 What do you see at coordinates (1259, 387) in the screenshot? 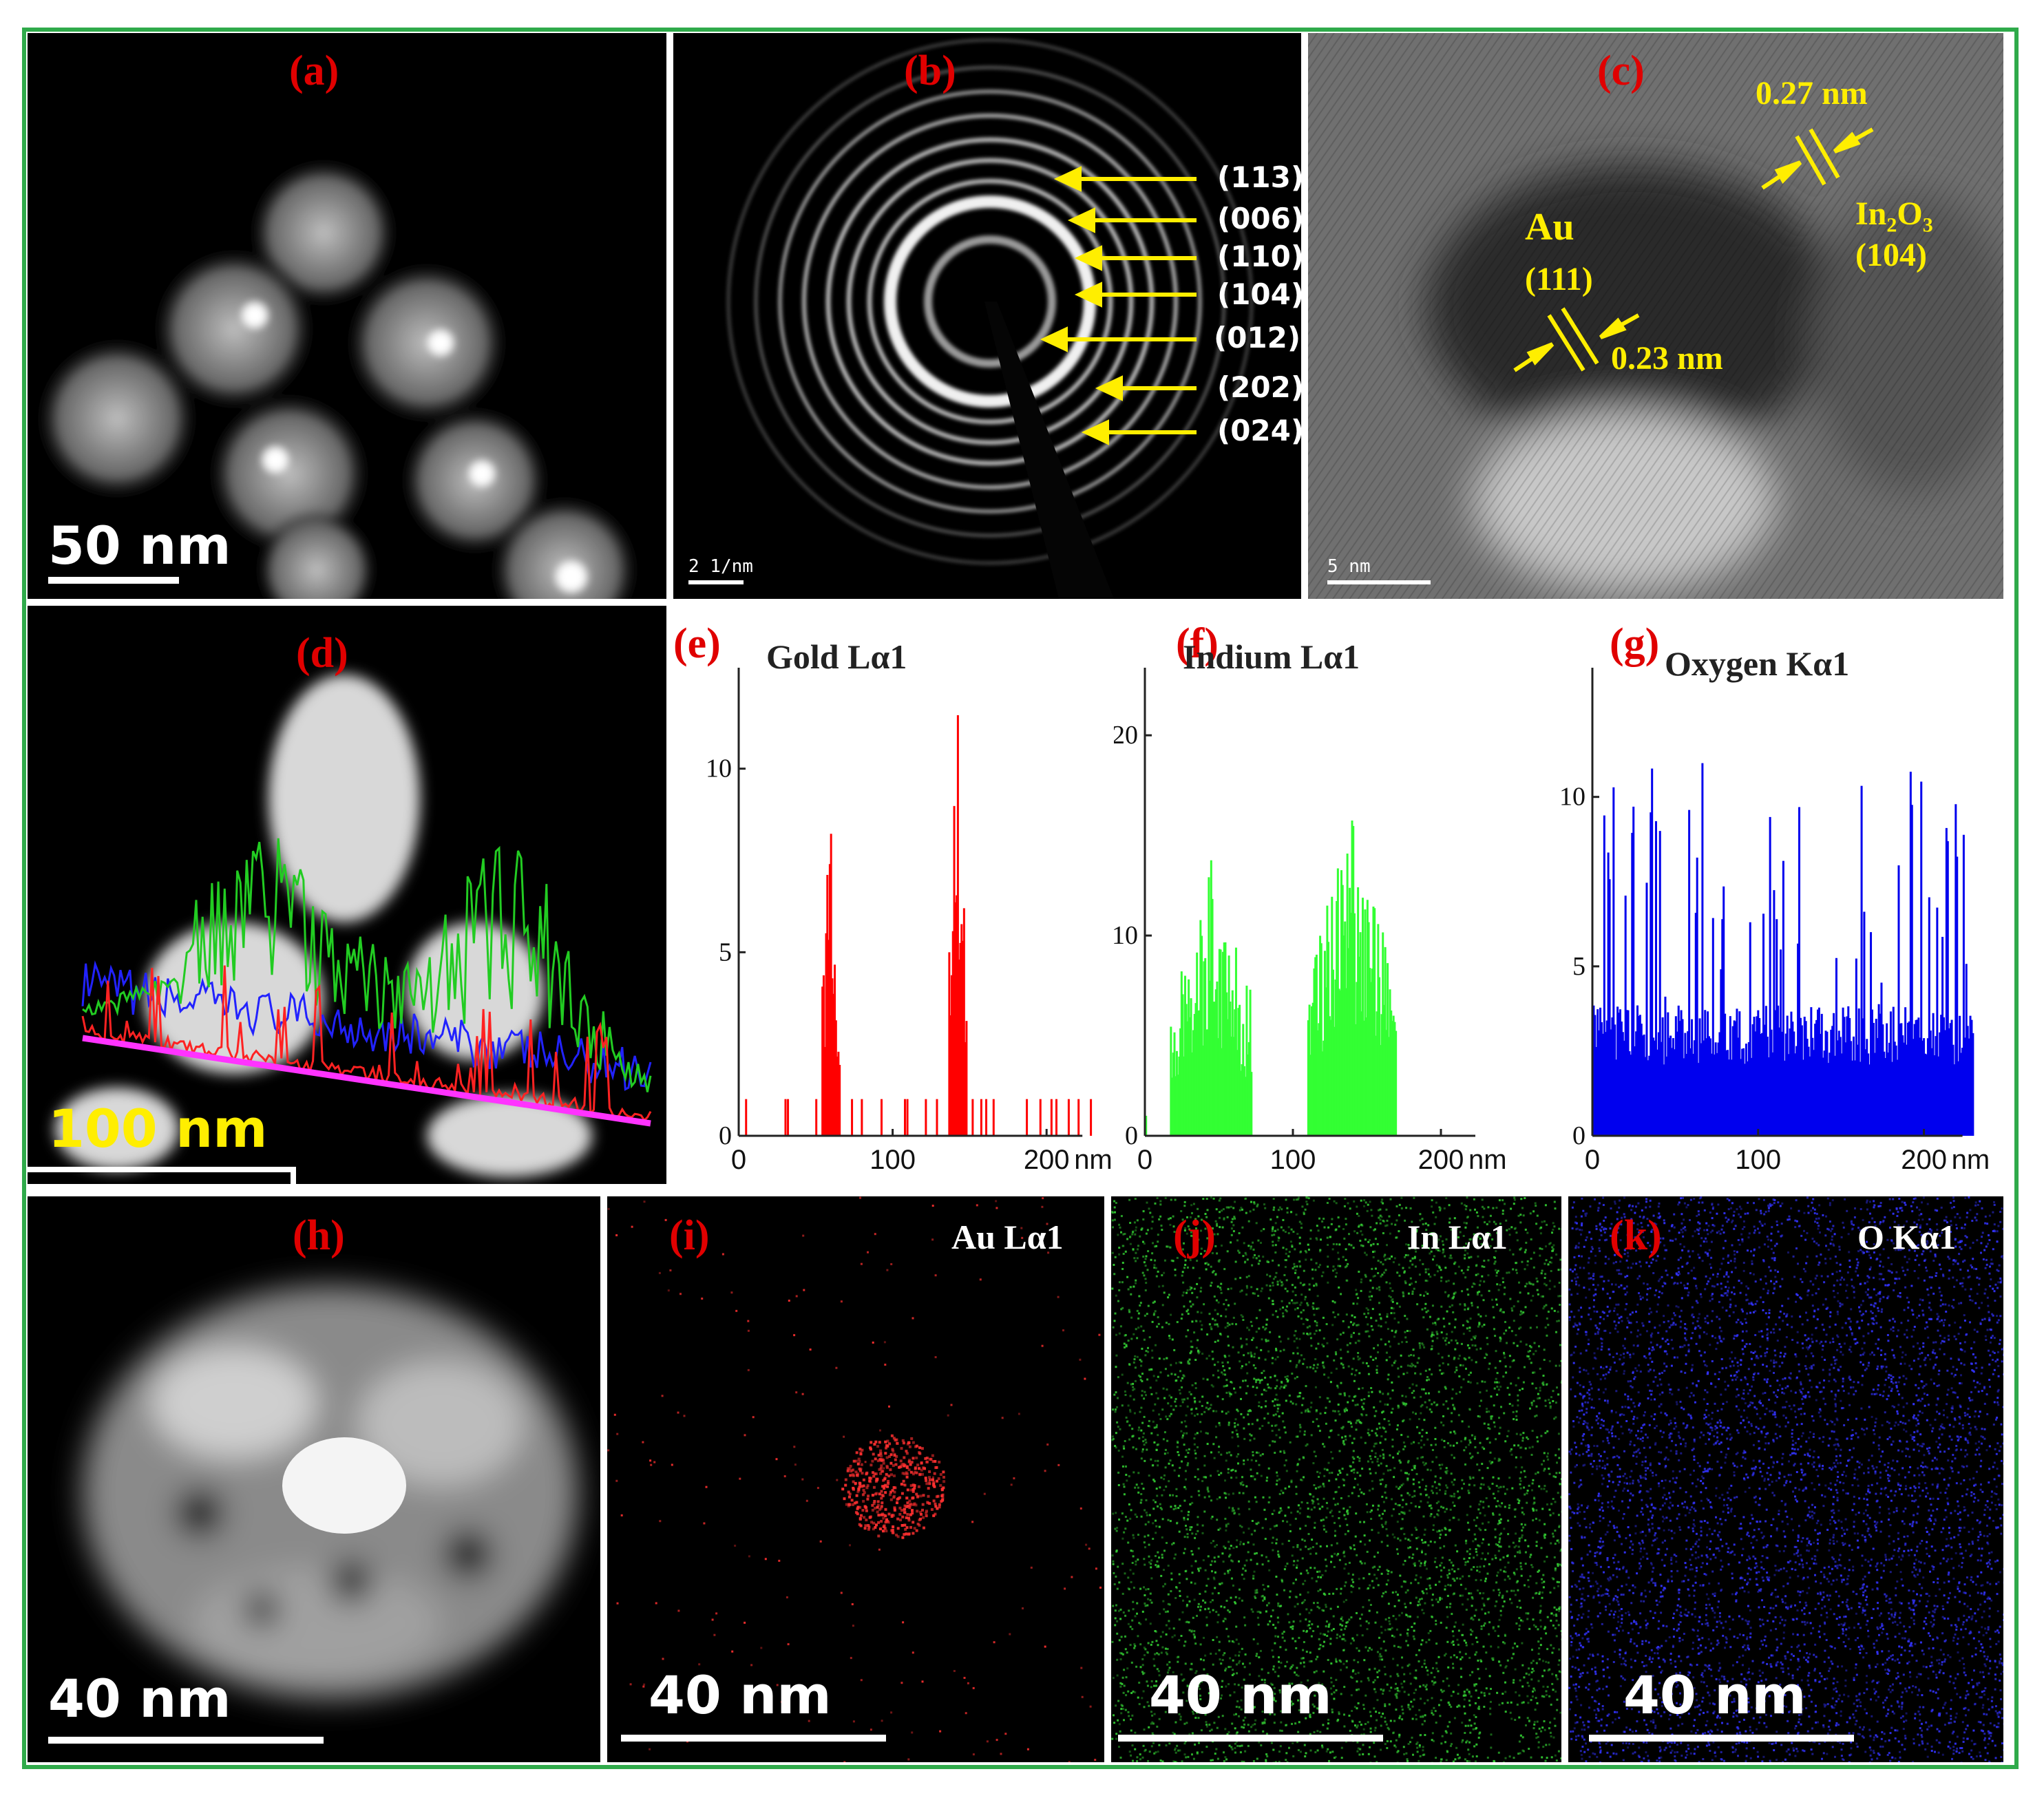
I see `plane-label-202: (202)` at bounding box center [1259, 387].